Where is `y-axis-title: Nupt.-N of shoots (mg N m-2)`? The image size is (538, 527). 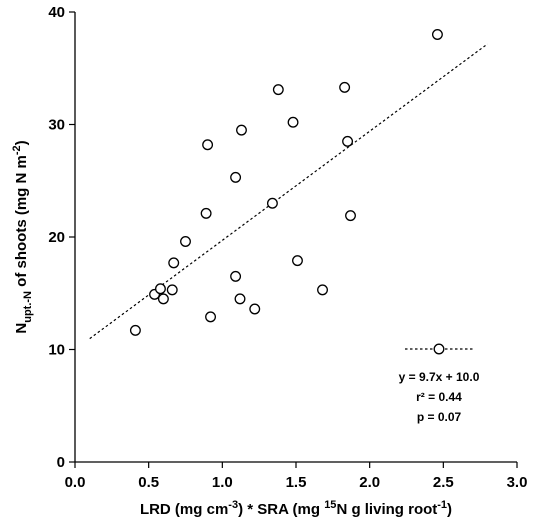 y-axis-title: Nupt.-N of shoots (mg N m-2) is located at coordinates (22, 236).